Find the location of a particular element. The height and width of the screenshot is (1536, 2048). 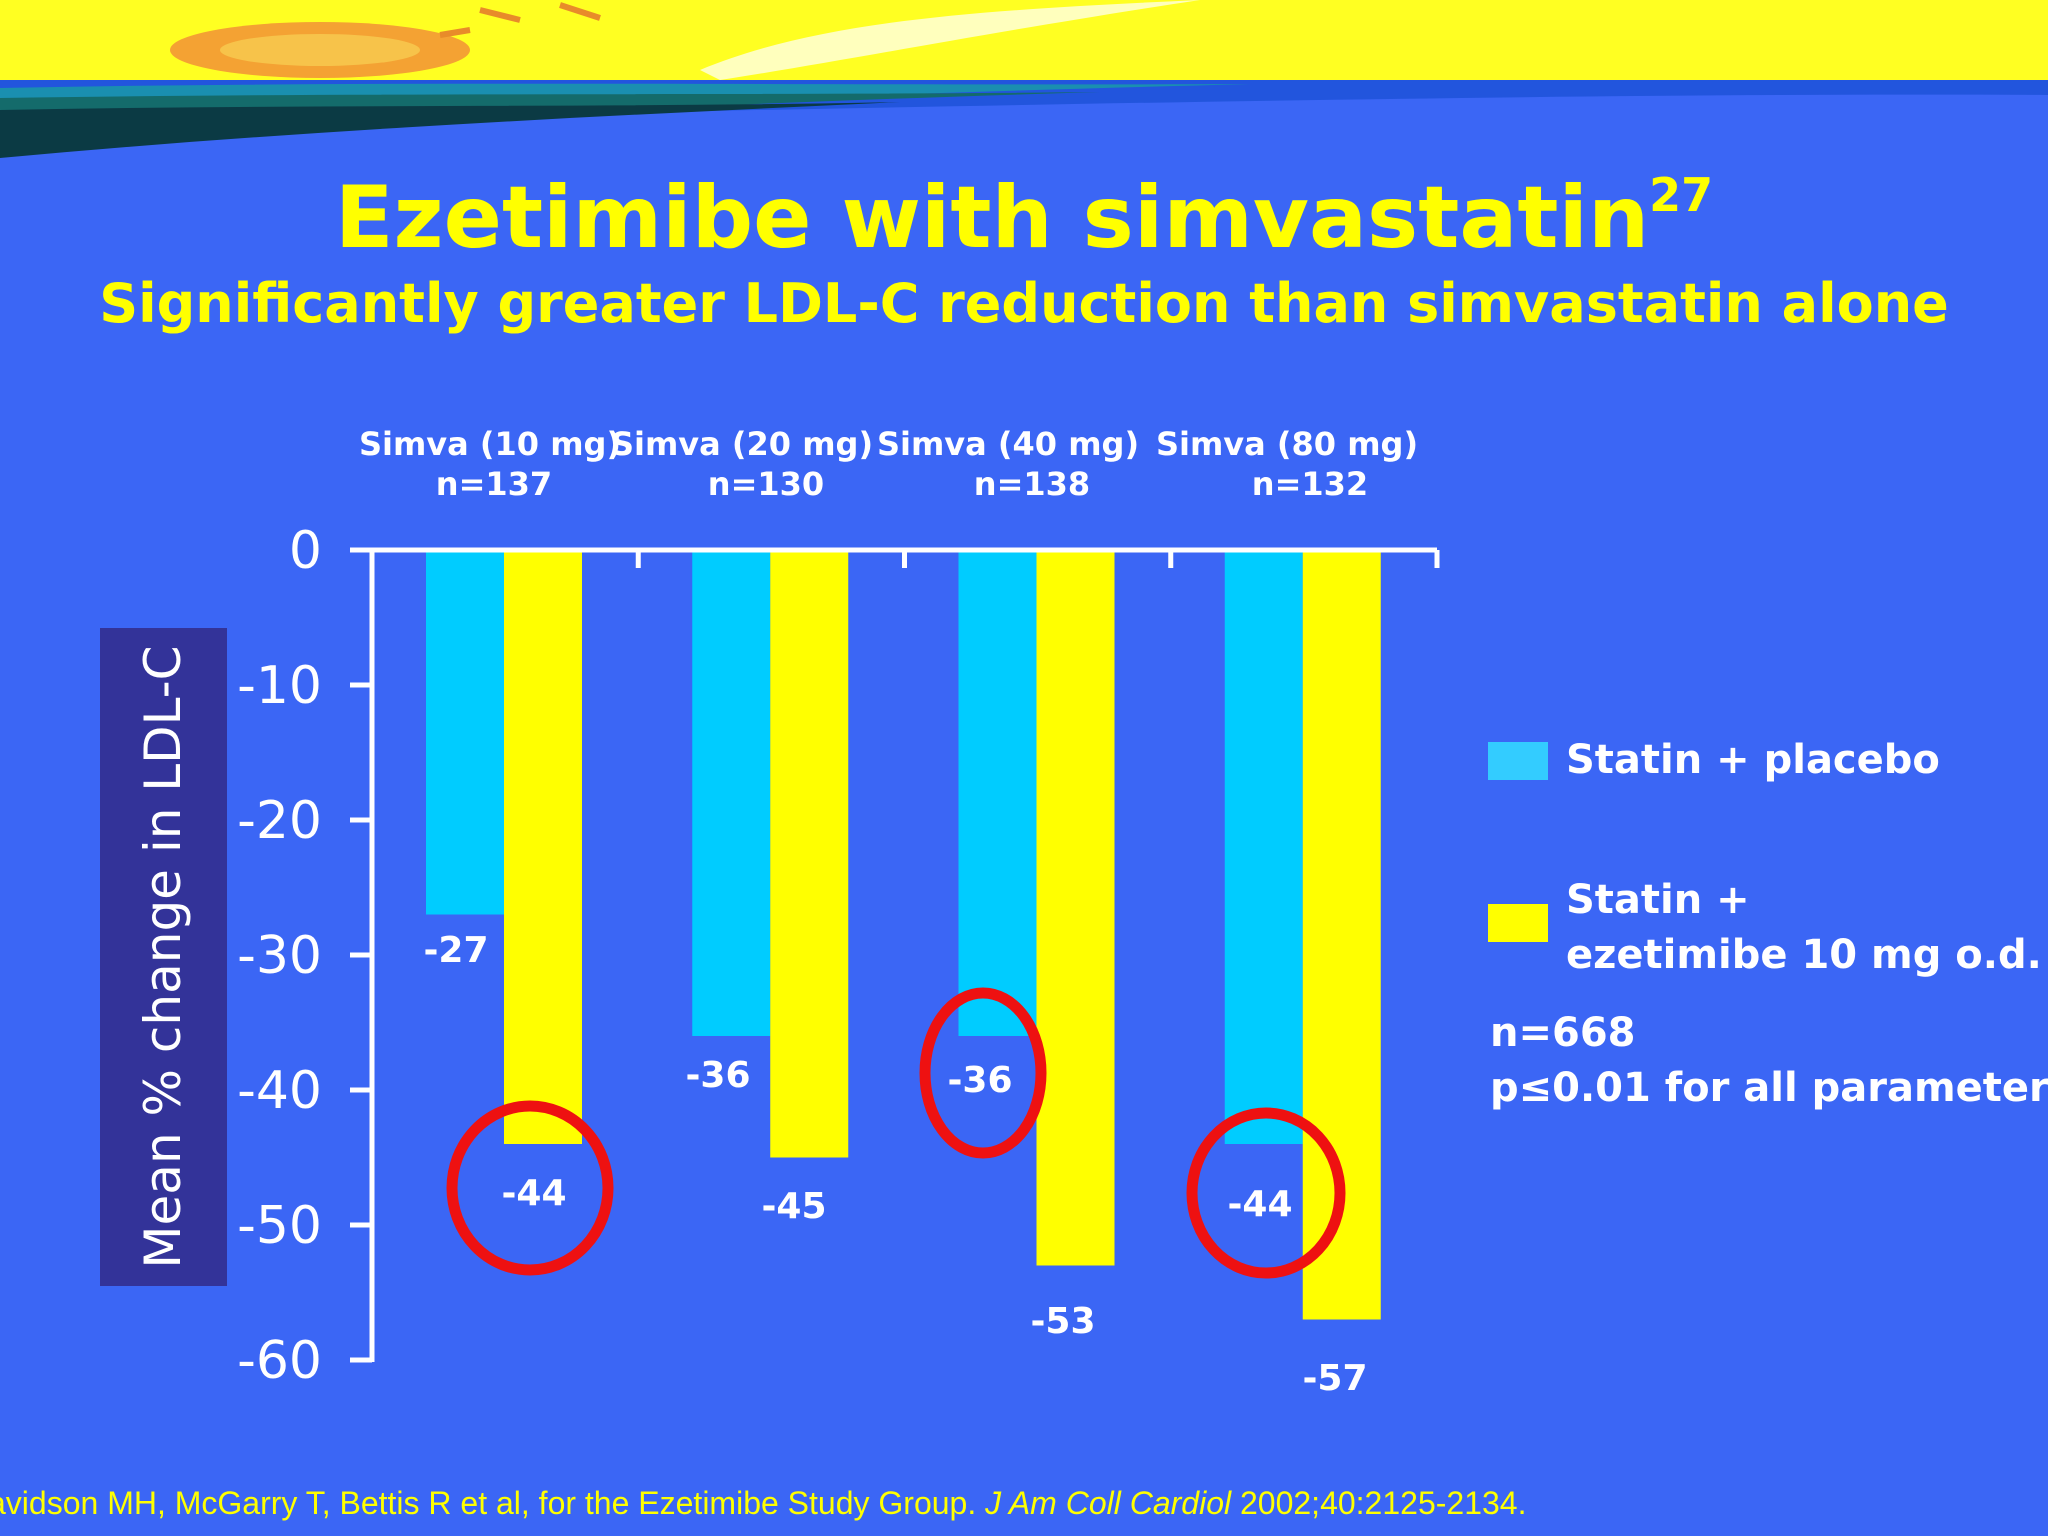

category-label: Simva (40 mg) is located at coordinates (1008, 444).